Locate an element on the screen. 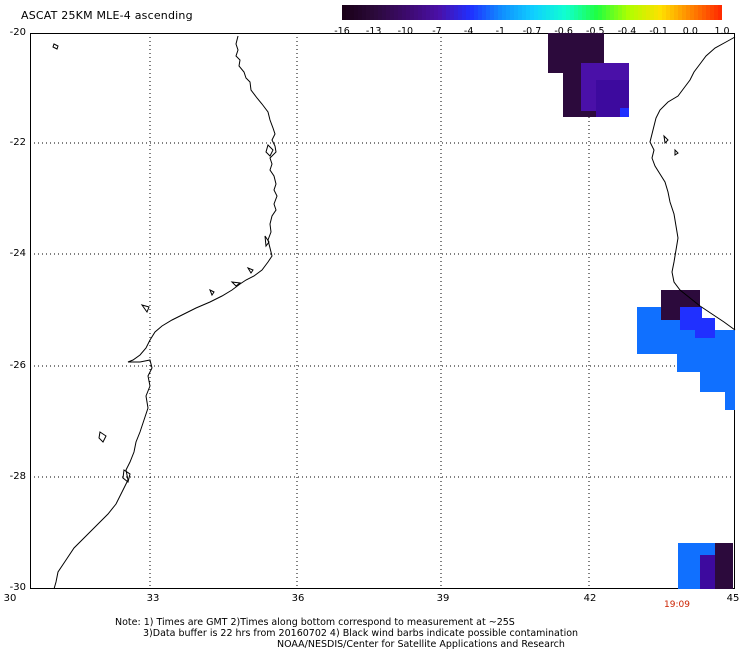 The width and height of the screenshot is (740, 650). coastline-madagascar is located at coordinates (692, 183).